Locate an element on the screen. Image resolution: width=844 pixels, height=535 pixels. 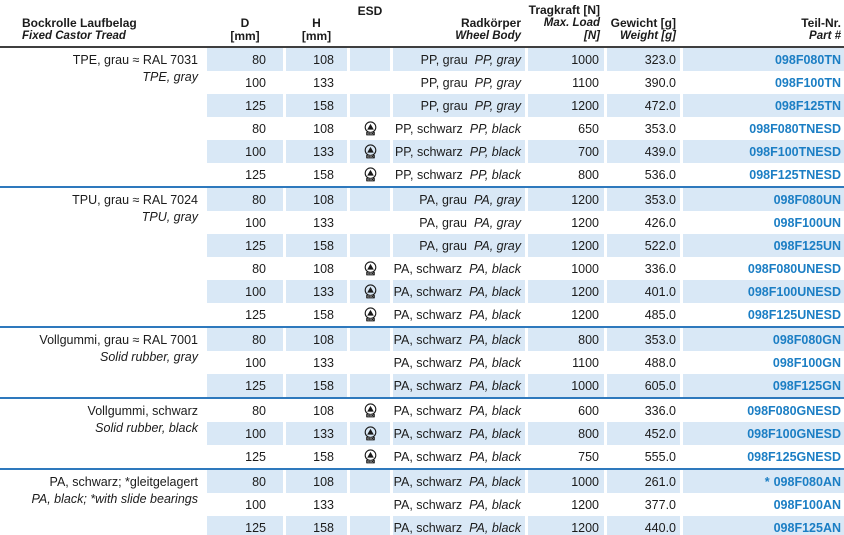
part-number-text: 098F080GNESD is located at coordinates (794, 410).